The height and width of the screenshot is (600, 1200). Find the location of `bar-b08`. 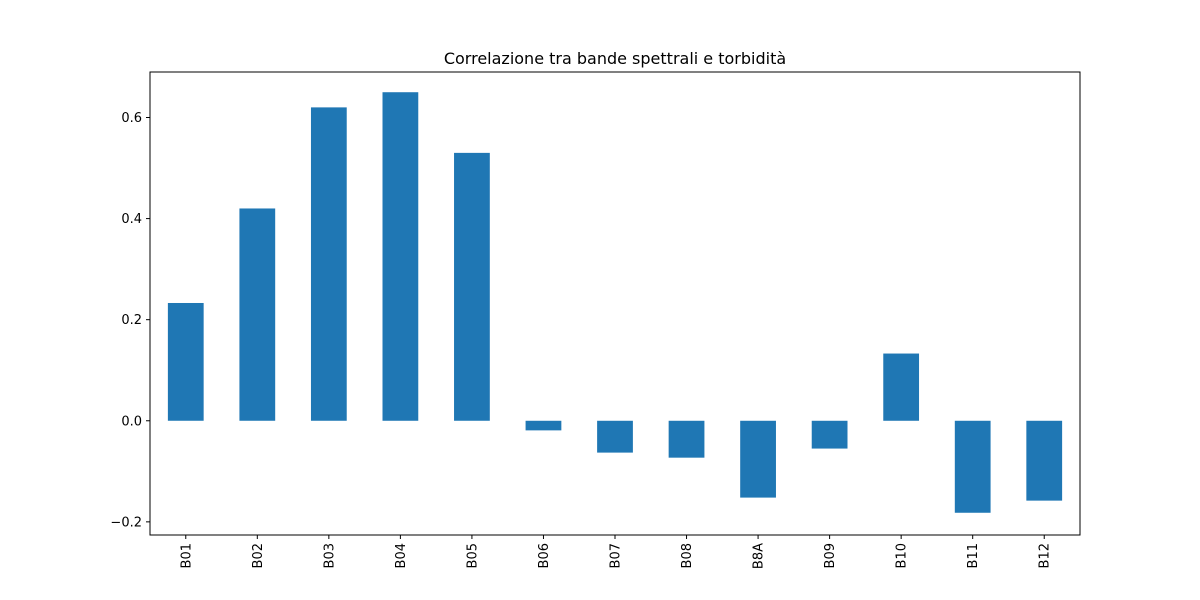

bar-b08 is located at coordinates (686, 439).